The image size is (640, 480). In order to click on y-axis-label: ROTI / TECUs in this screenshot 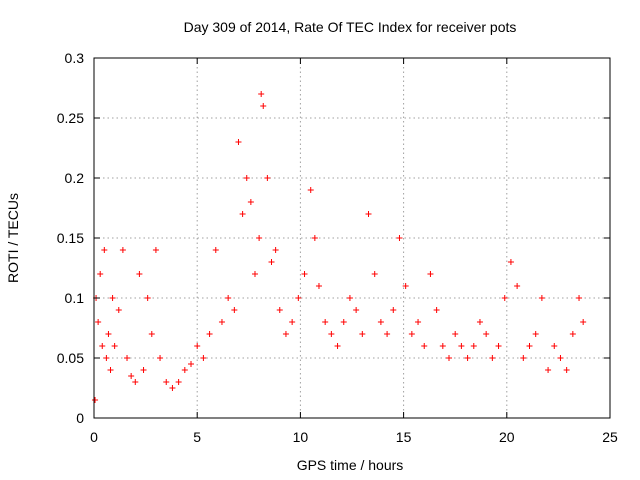, I will do `click(13, 238)`.